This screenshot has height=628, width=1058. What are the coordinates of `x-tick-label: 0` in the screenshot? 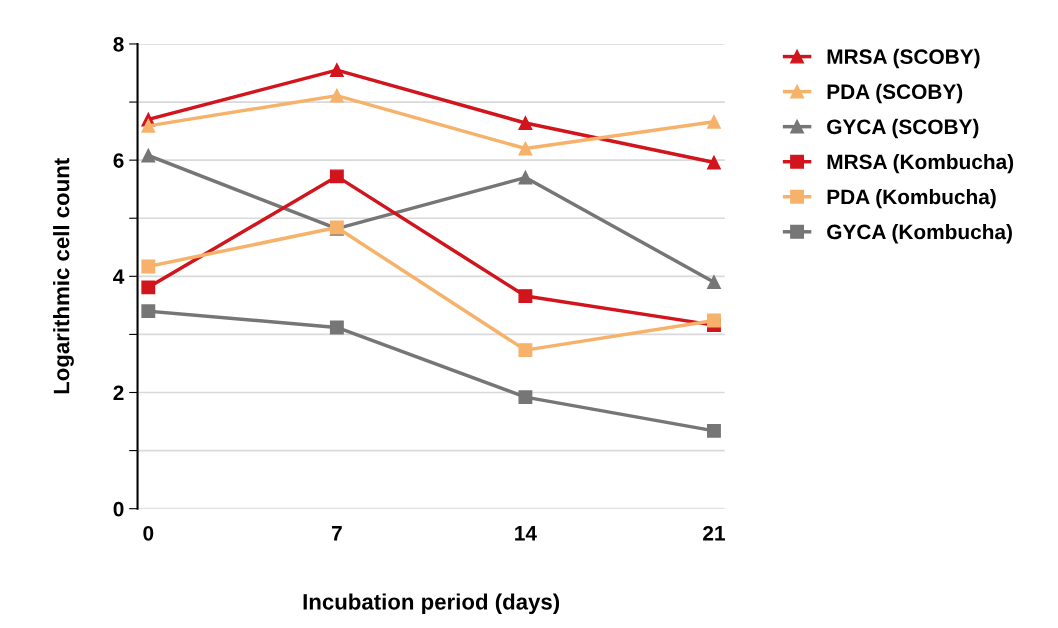 It's located at (148, 533).